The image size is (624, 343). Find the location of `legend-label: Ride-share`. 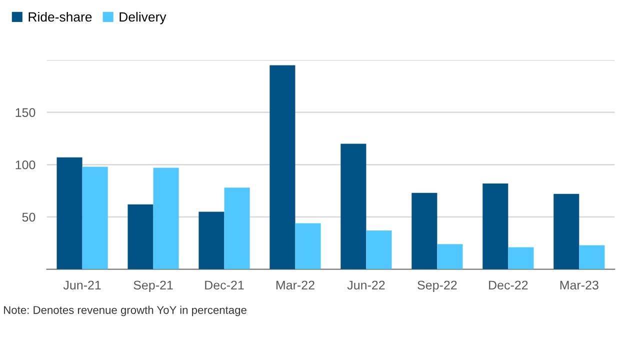

legend-label: Ride-share is located at coordinates (60, 17).